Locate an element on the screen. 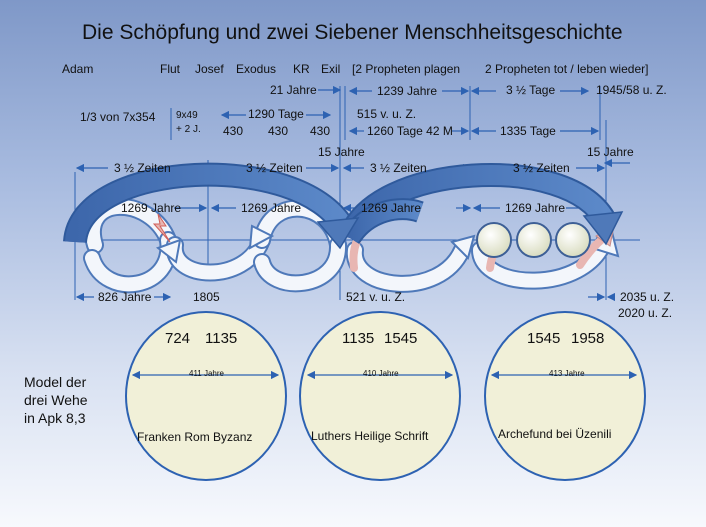 The height and width of the screenshot is (527, 706). woe-1-label: Franken Rom Byzanz is located at coordinates (195, 437).